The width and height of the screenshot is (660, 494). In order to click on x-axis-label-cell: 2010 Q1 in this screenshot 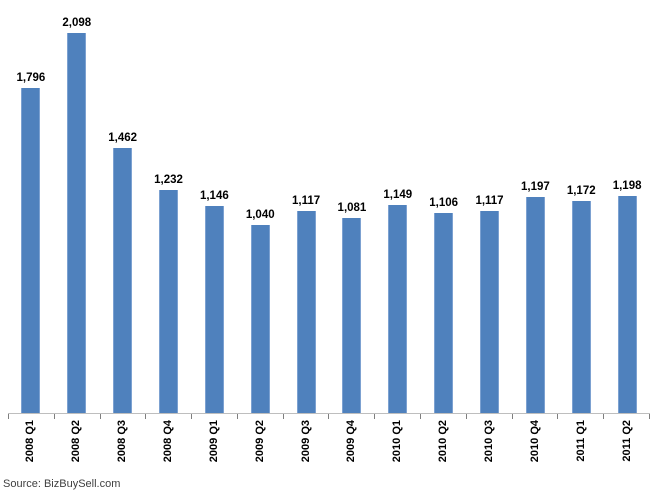, I will do `click(398, 447)`.